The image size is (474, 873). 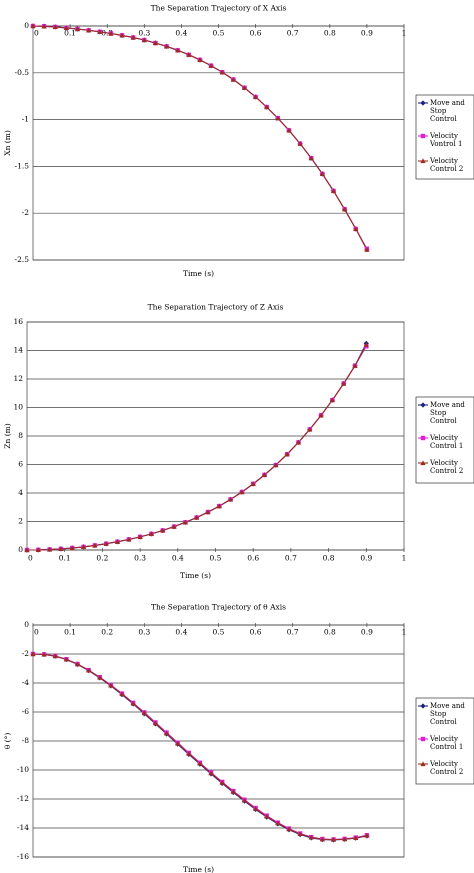 I want to click on x-tick-label: 0.7, so click(x=291, y=558).